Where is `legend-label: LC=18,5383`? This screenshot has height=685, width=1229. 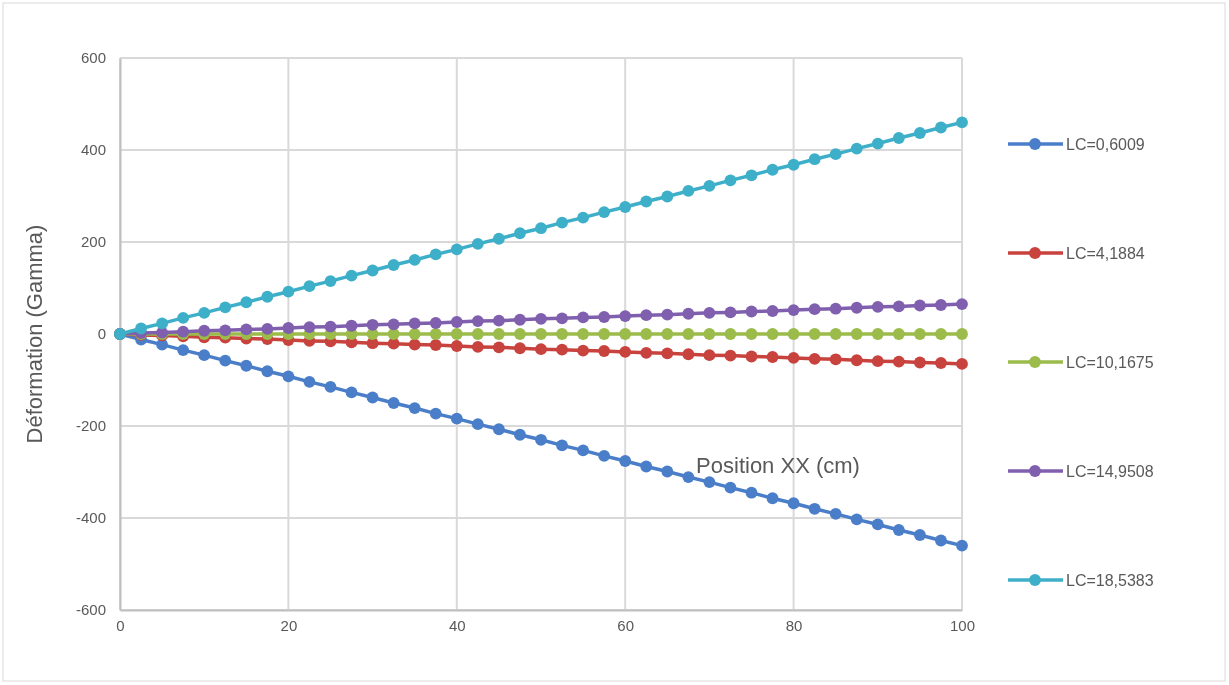
legend-label: LC=18,5383 is located at coordinates (1110, 580).